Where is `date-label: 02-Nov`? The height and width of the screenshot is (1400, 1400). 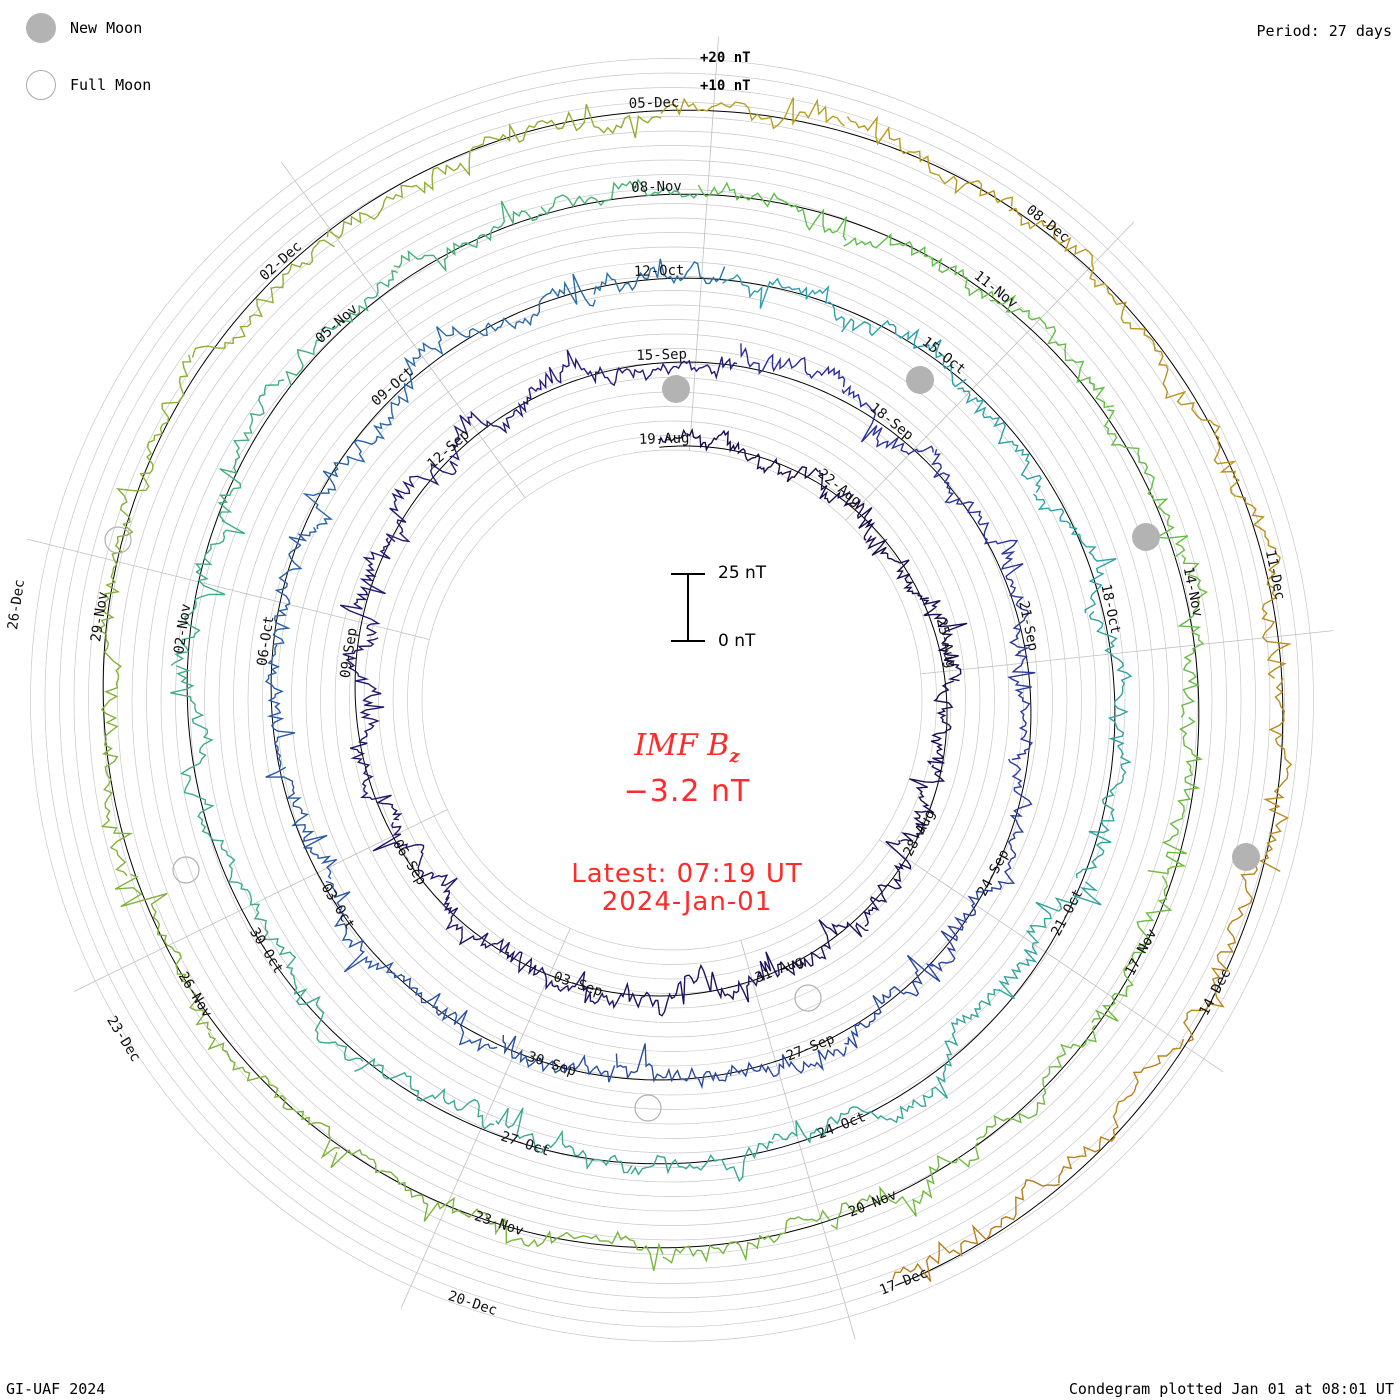 date-label: 02-Nov is located at coordinates (182, 629).